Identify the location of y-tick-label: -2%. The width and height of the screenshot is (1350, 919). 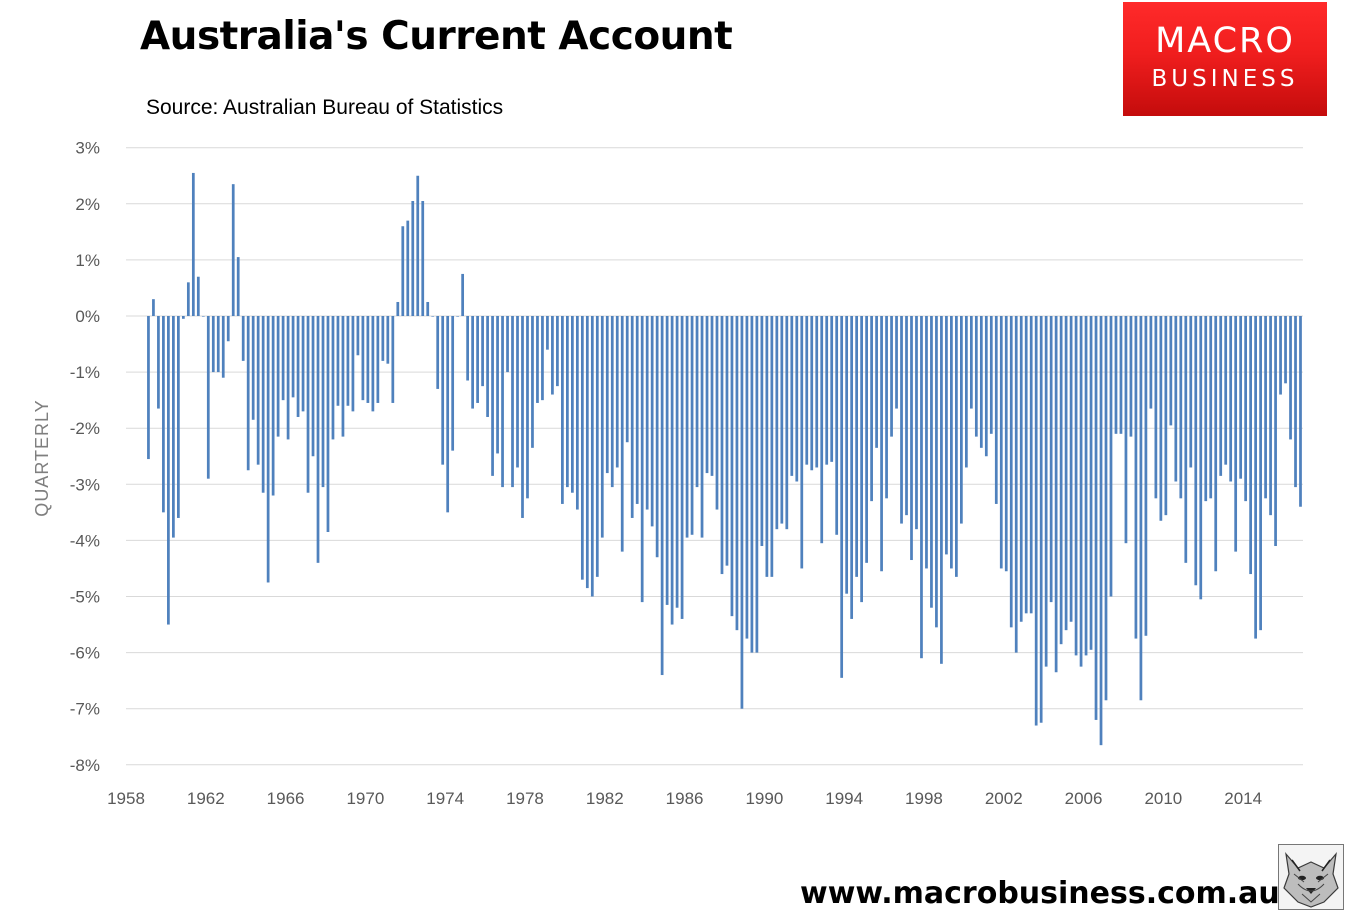
(85, 428).